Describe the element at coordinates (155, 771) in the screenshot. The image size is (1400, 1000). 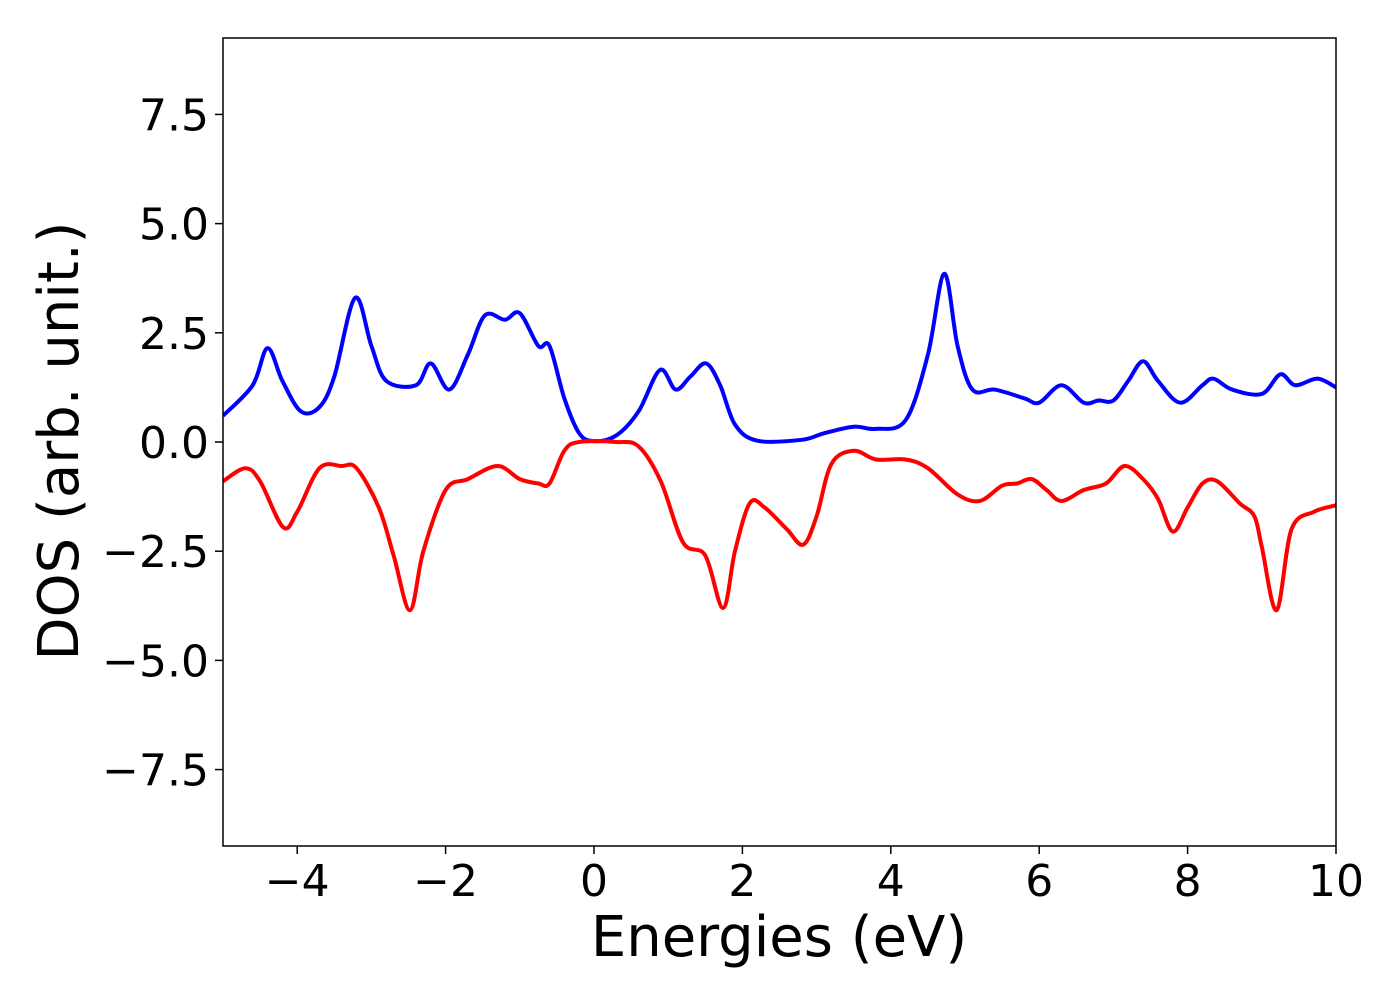
I see `y-tick-label: −7.5` at that location.